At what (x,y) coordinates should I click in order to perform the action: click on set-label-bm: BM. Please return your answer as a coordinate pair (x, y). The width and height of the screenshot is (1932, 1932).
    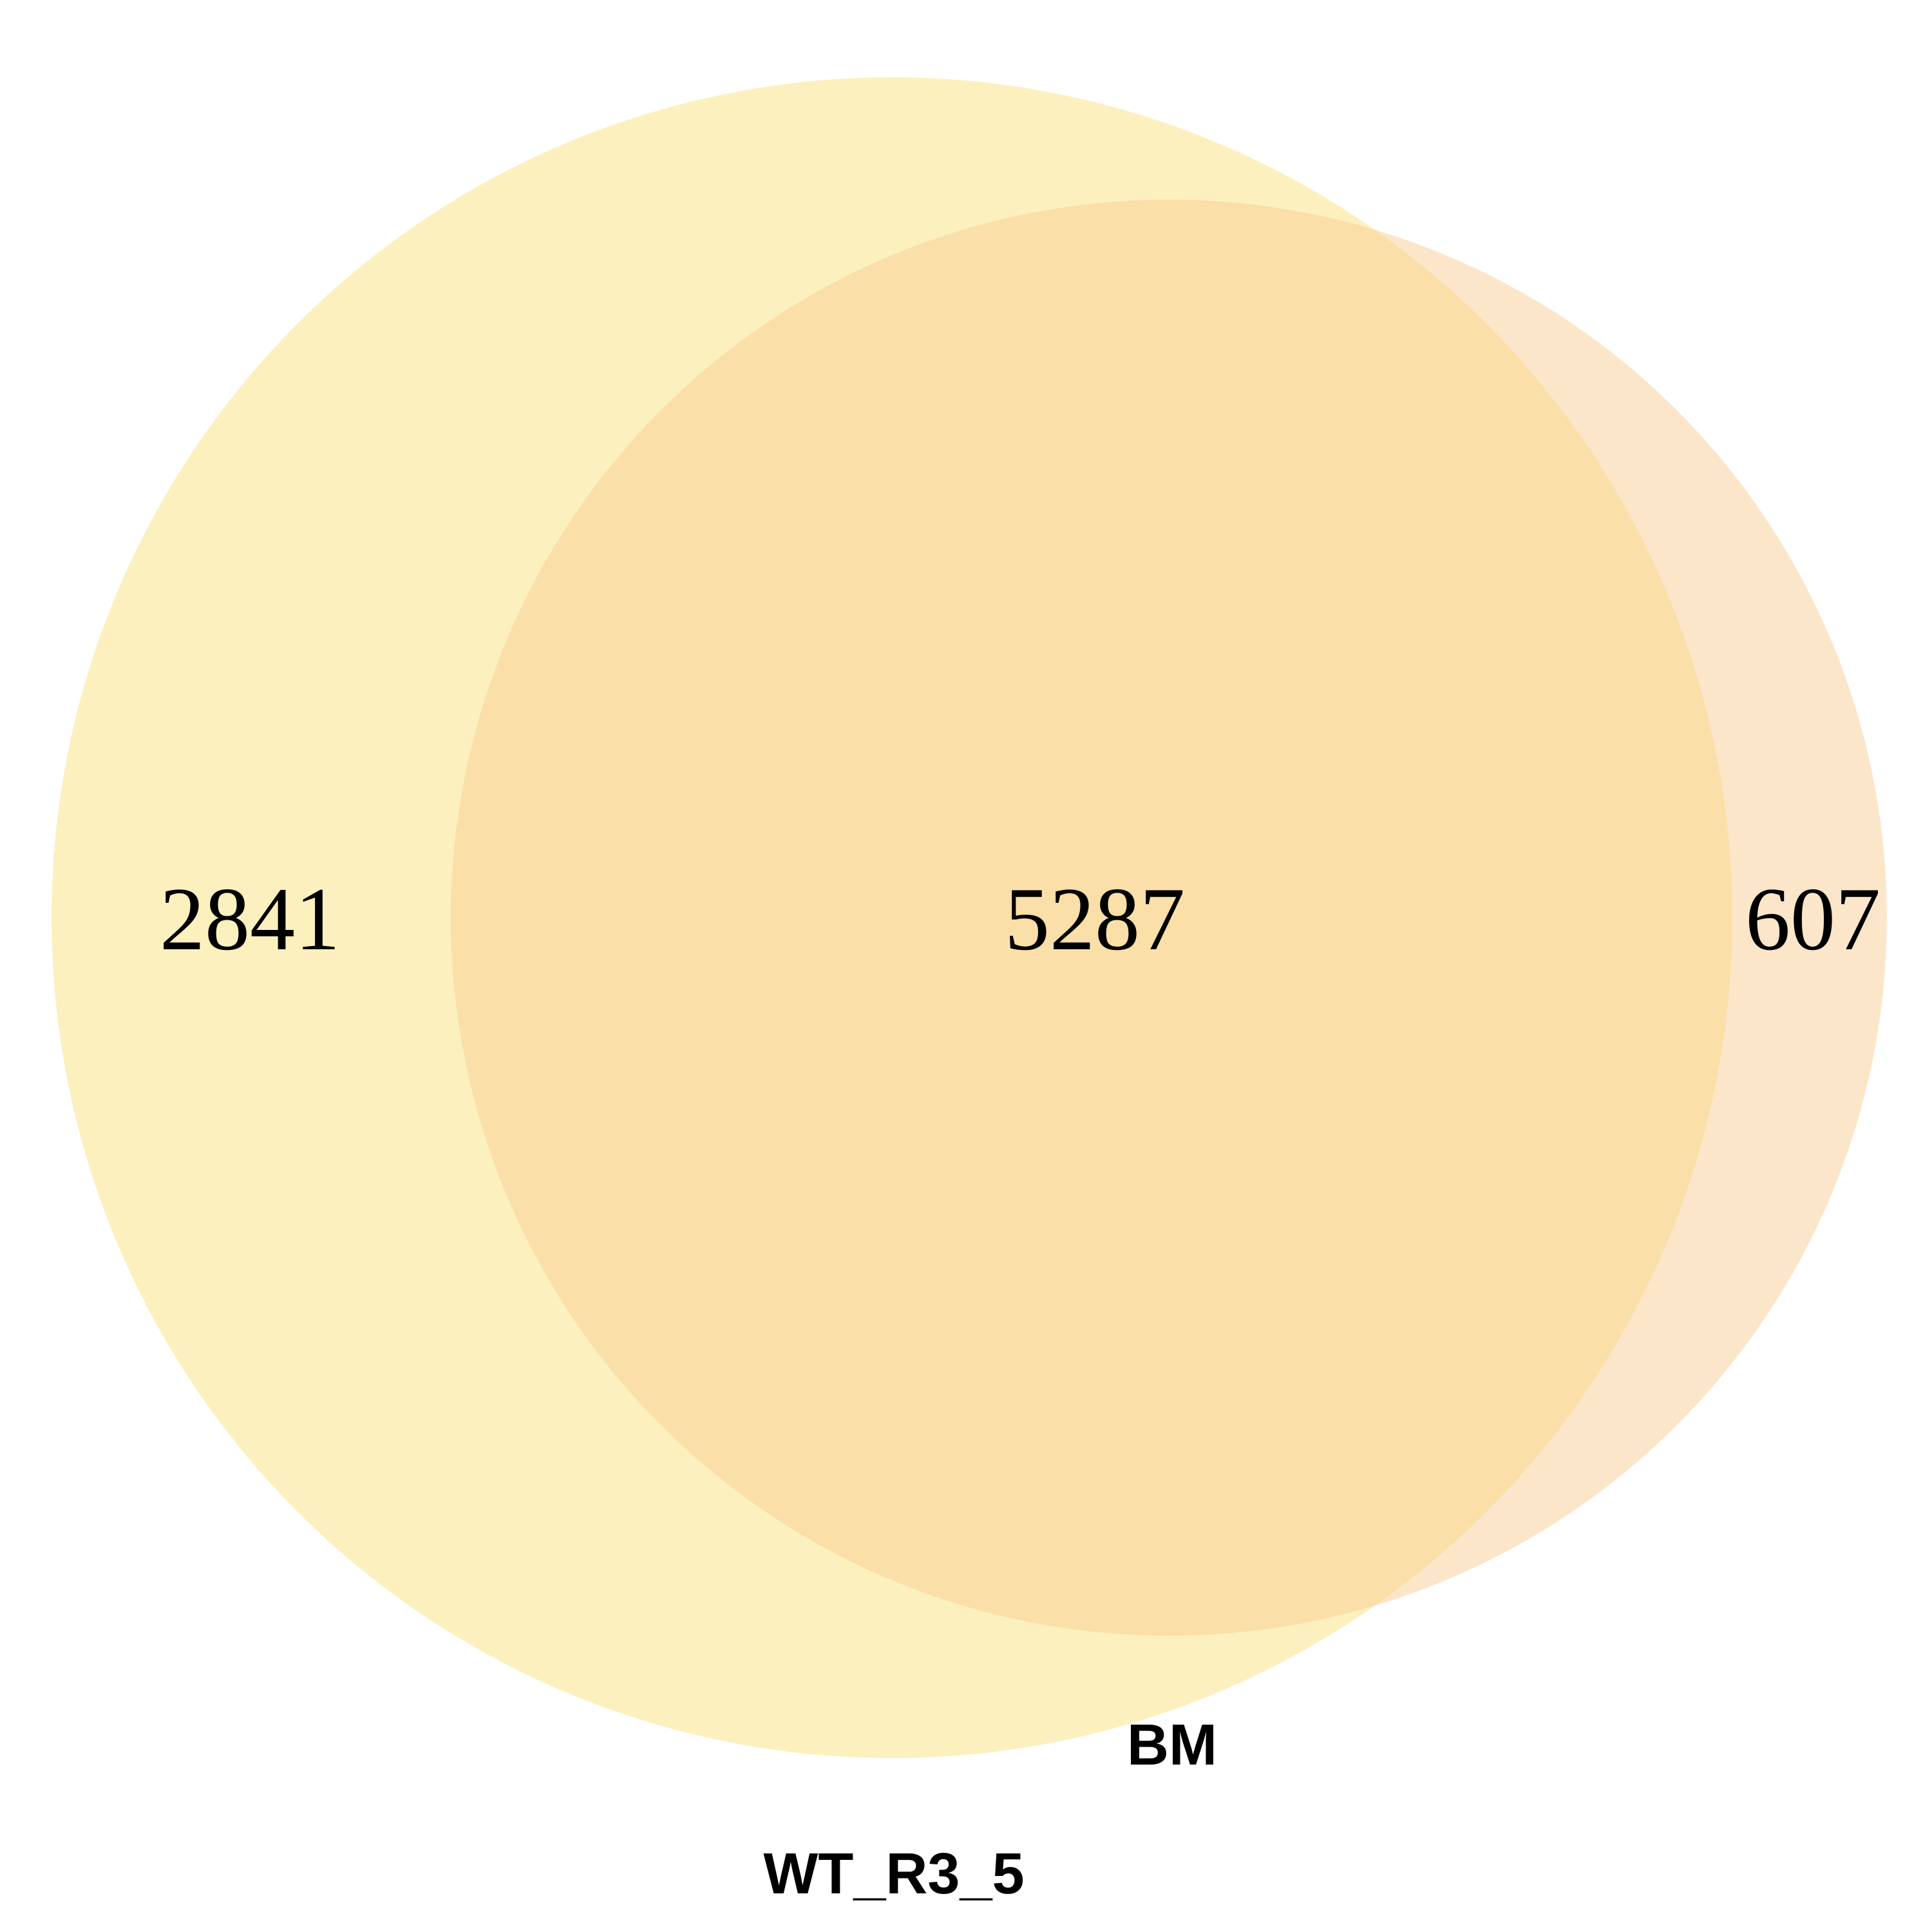
    Looking at the image, I should click on (1172, 1745).